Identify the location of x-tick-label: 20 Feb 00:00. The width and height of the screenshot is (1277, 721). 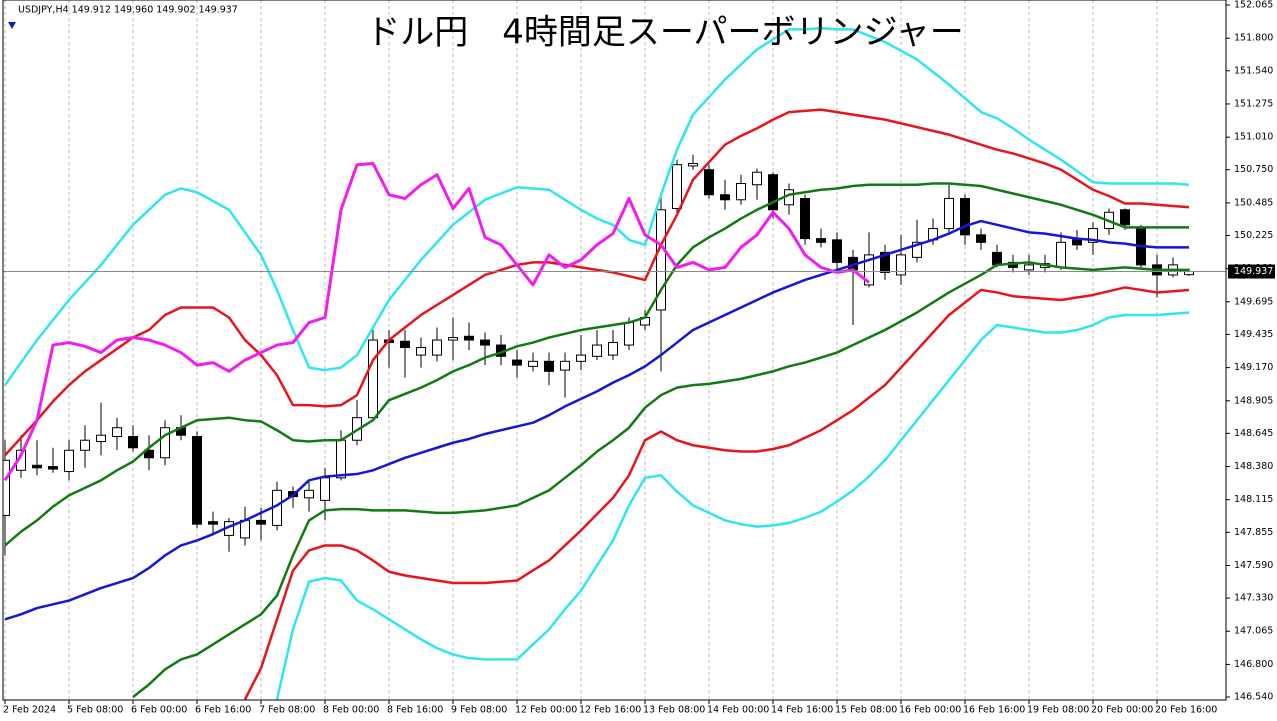
(1122, 710).